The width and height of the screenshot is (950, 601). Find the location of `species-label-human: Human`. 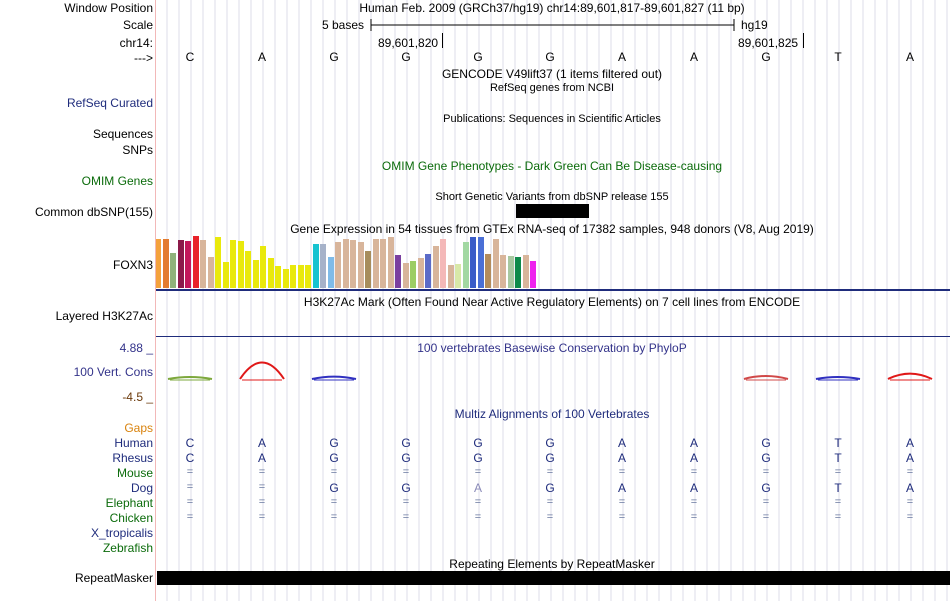

species-label-human: Human is located at coordinates (133, 443).